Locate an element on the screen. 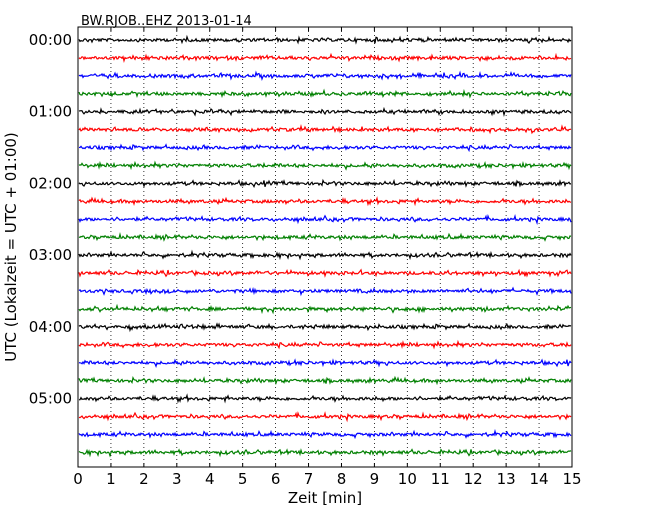  x-tick-label: 10 is located at coordinates (407, 479).